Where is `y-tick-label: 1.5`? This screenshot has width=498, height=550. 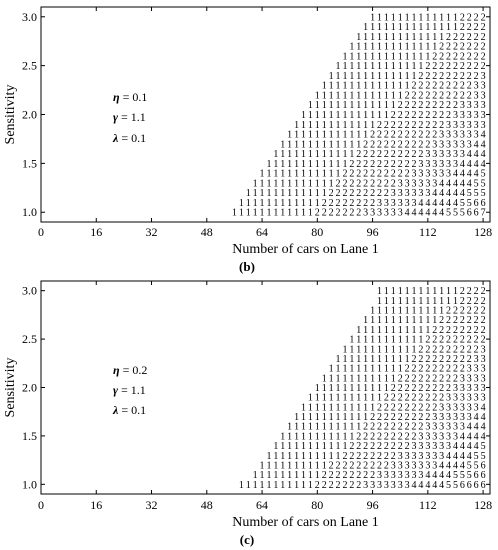 y-tick-label: 1.5 is located at coordinates (29, 163).